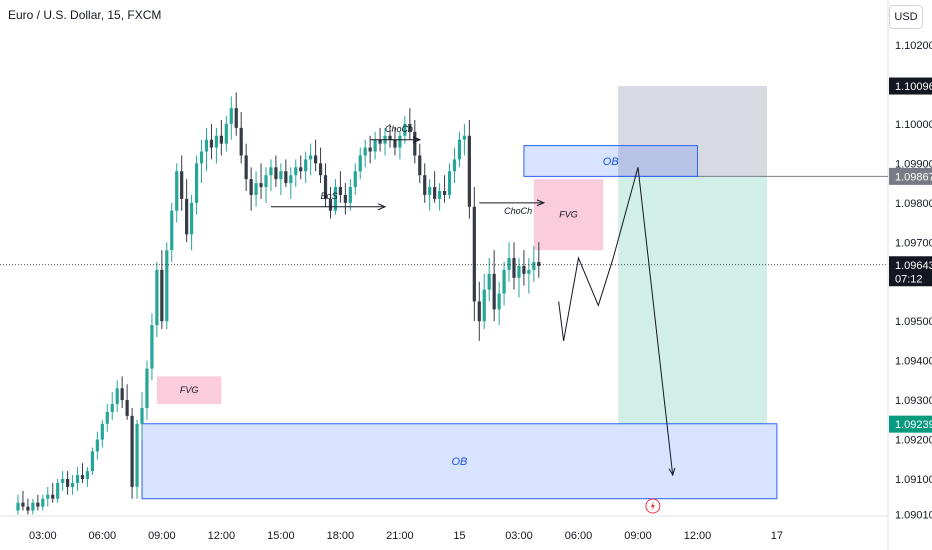 The height and width of the screenshot is (550, 932). Describe the element at coordinates (341, 536) in the screenshot. I see `time-tick-label: 18:00` at that location.